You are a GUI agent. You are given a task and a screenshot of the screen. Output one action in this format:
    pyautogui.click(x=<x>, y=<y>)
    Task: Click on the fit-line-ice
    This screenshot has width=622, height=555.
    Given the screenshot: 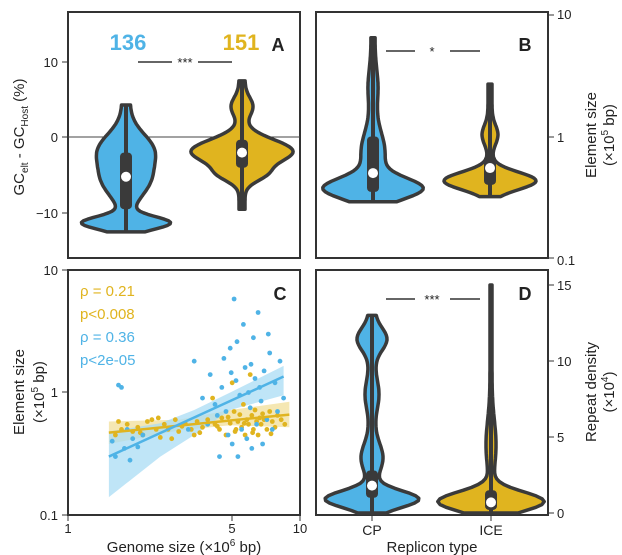 What is the action you would take?
    pyautogui.click(x=199, y=423)
    